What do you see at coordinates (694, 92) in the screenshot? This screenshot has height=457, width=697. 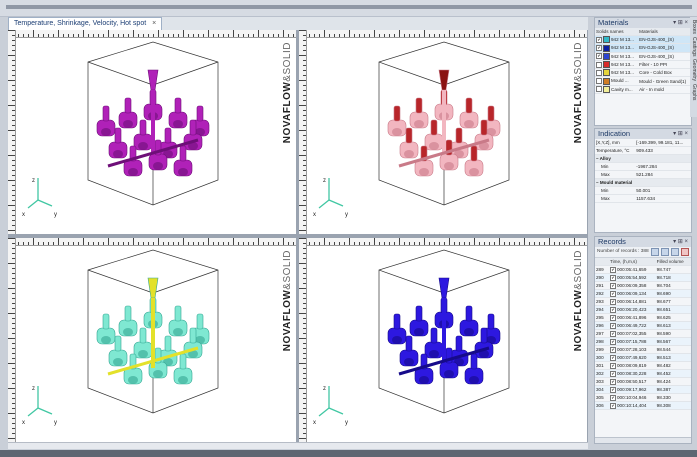 I see `side-tab: Graphs` at bounding box center [694, 92].